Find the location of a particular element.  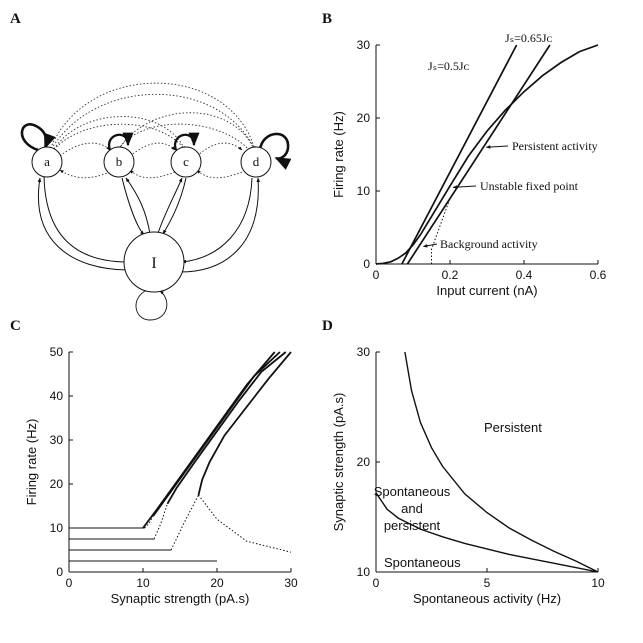

node-b: b is located at coordinates (119, 162).